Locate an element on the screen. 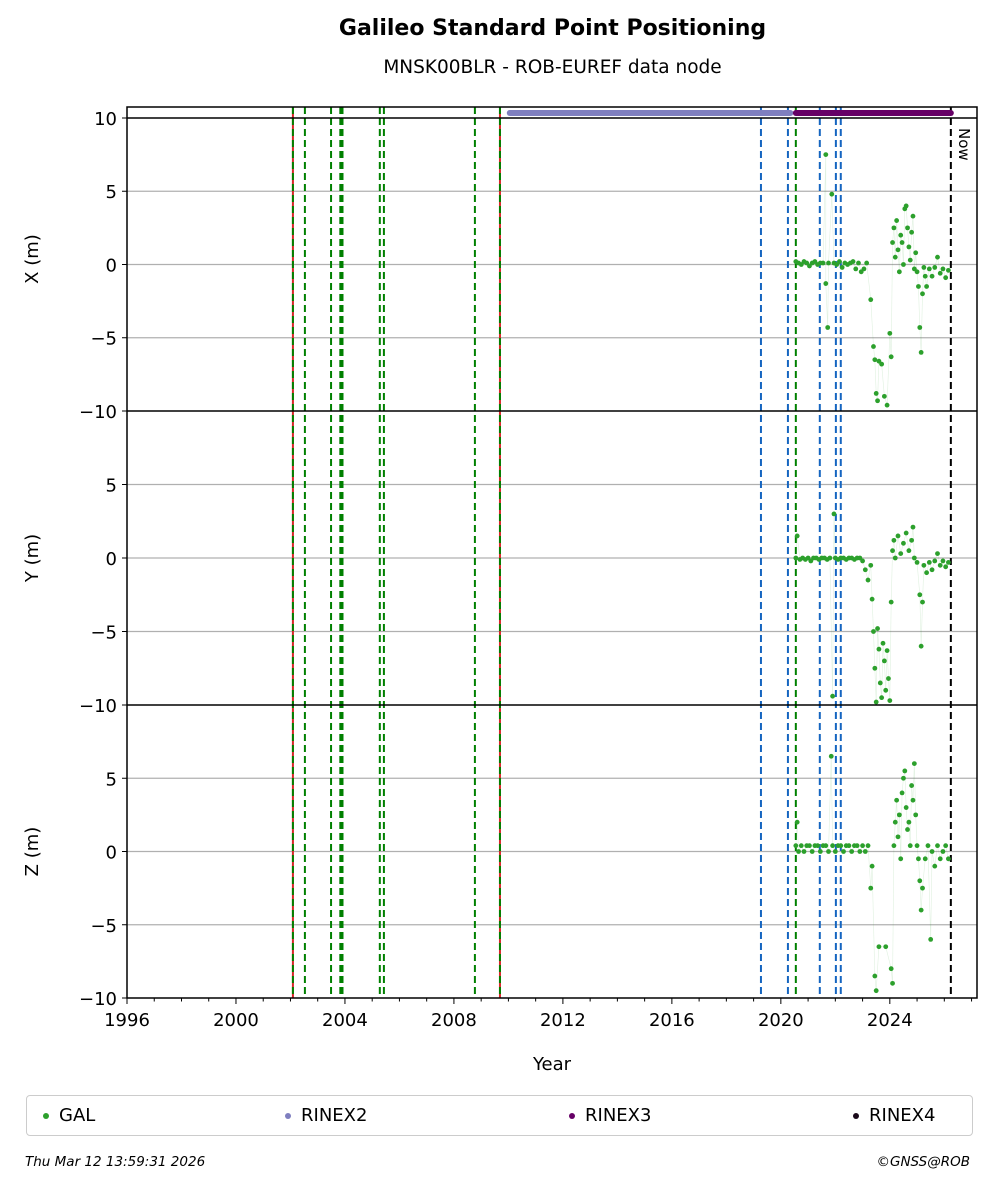  x-axis-label: Year is located at coordinates (552, 1064).